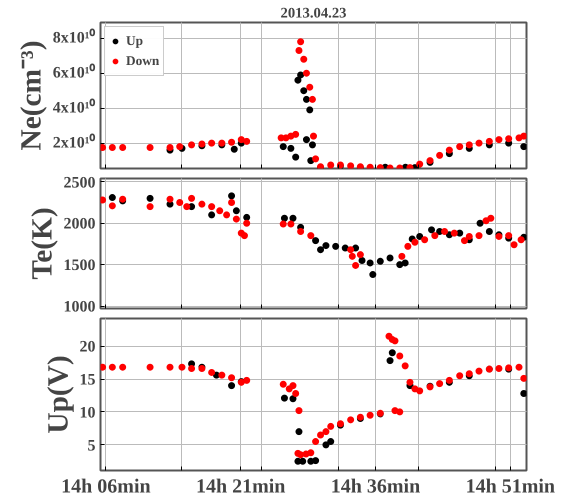 The width and height of the screenshot is (561, 500). What do you see at coordinates (511, 487) in the screenshot?
I see `x-tick-label: 14h 51min` at bounding box center [511, 487].